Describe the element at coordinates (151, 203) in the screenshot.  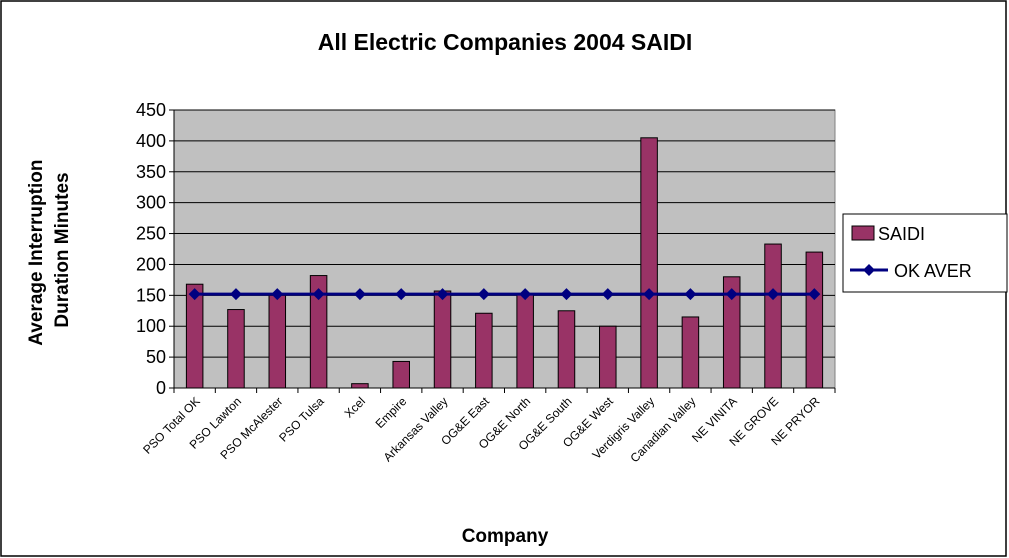
I see `y-tick-label: 300` at that location.